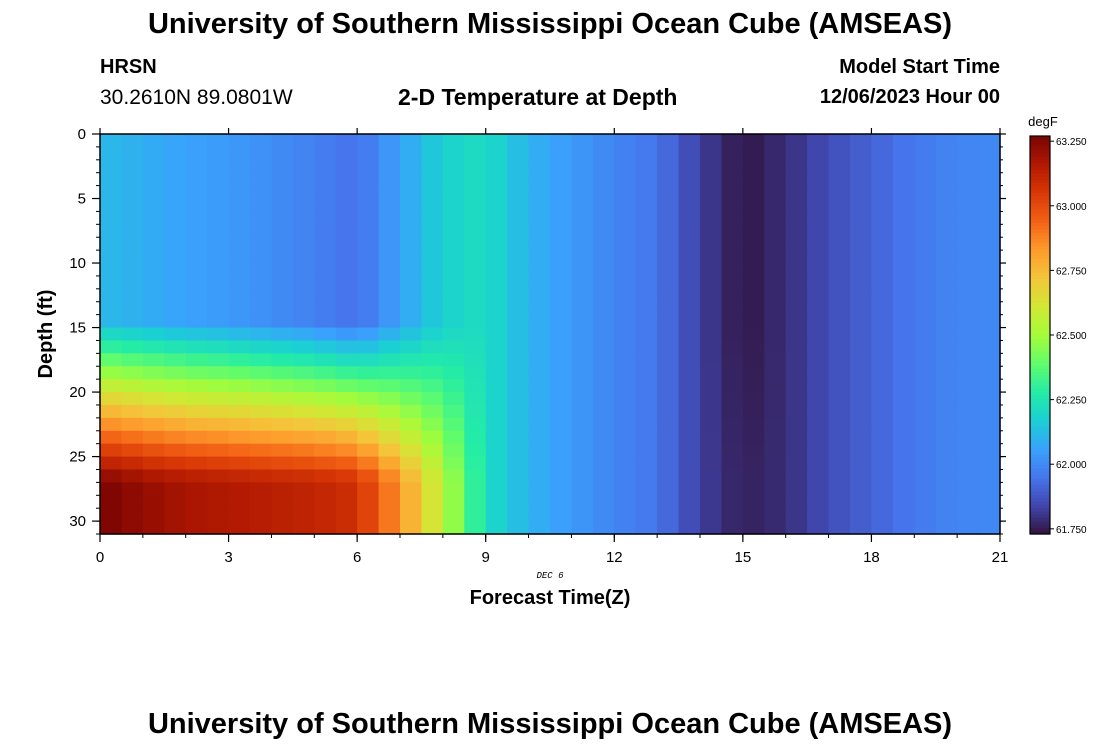 Image resolution: width=1100 pixels, height=750 pixels. What do you see at coordinates (871, 557) in the screenshot?
I see `x-tick-label: 18` at bounding box center [871, 557].